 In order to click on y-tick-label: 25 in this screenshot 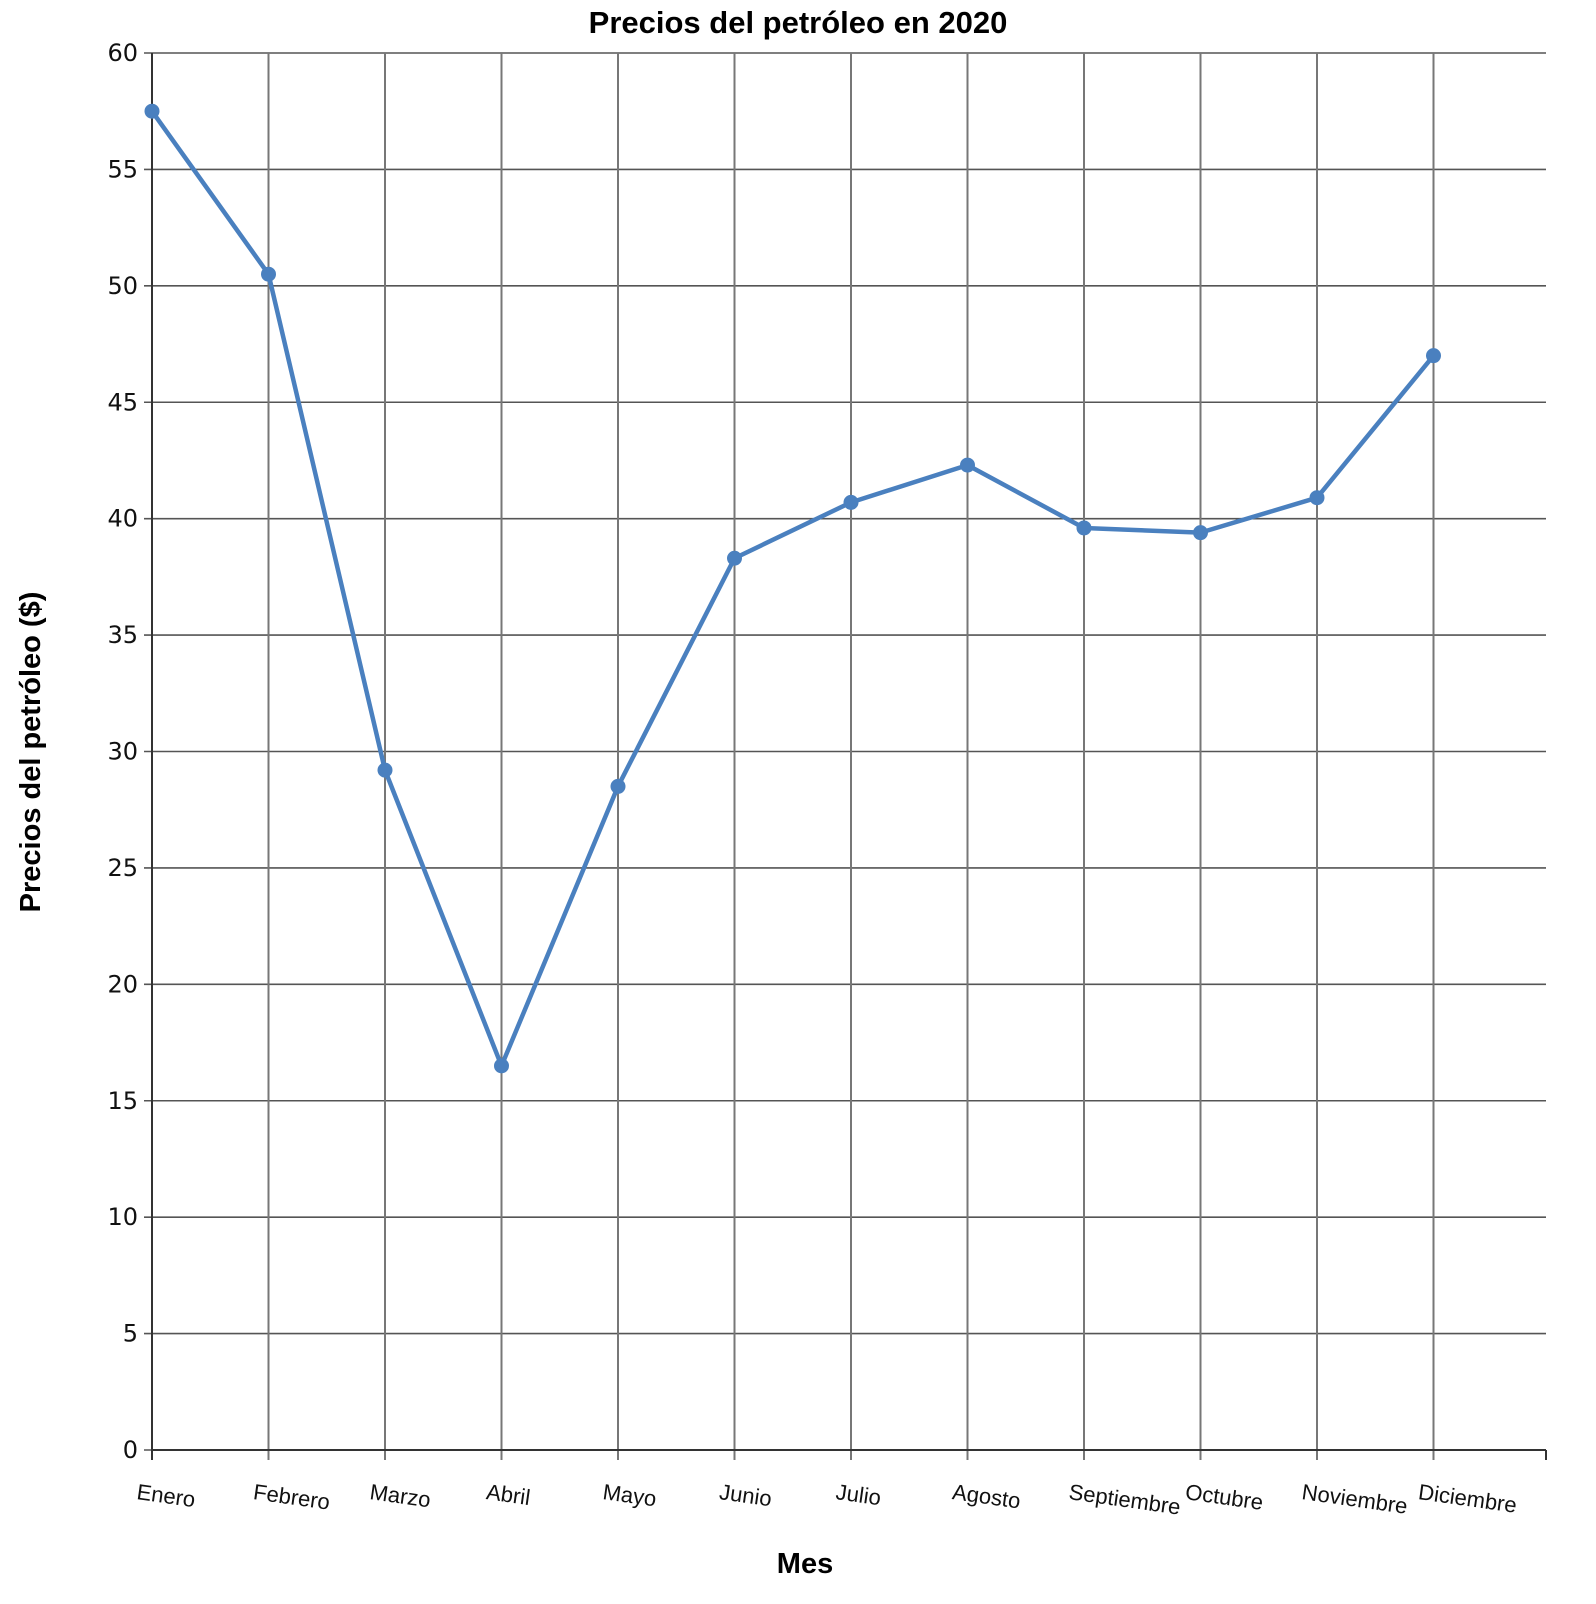, I will do `click(122, 868)`.